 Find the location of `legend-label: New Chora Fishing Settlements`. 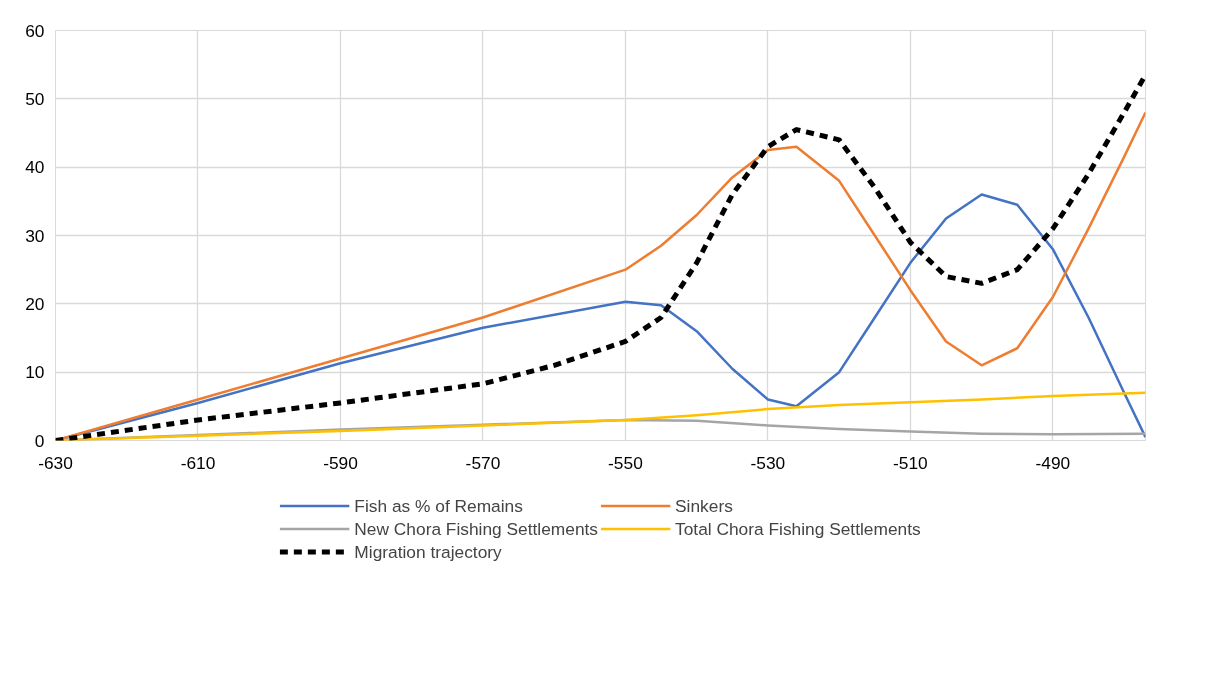

legend-label: New Chora Fishing Settlements is located at coordinates (476, 528).